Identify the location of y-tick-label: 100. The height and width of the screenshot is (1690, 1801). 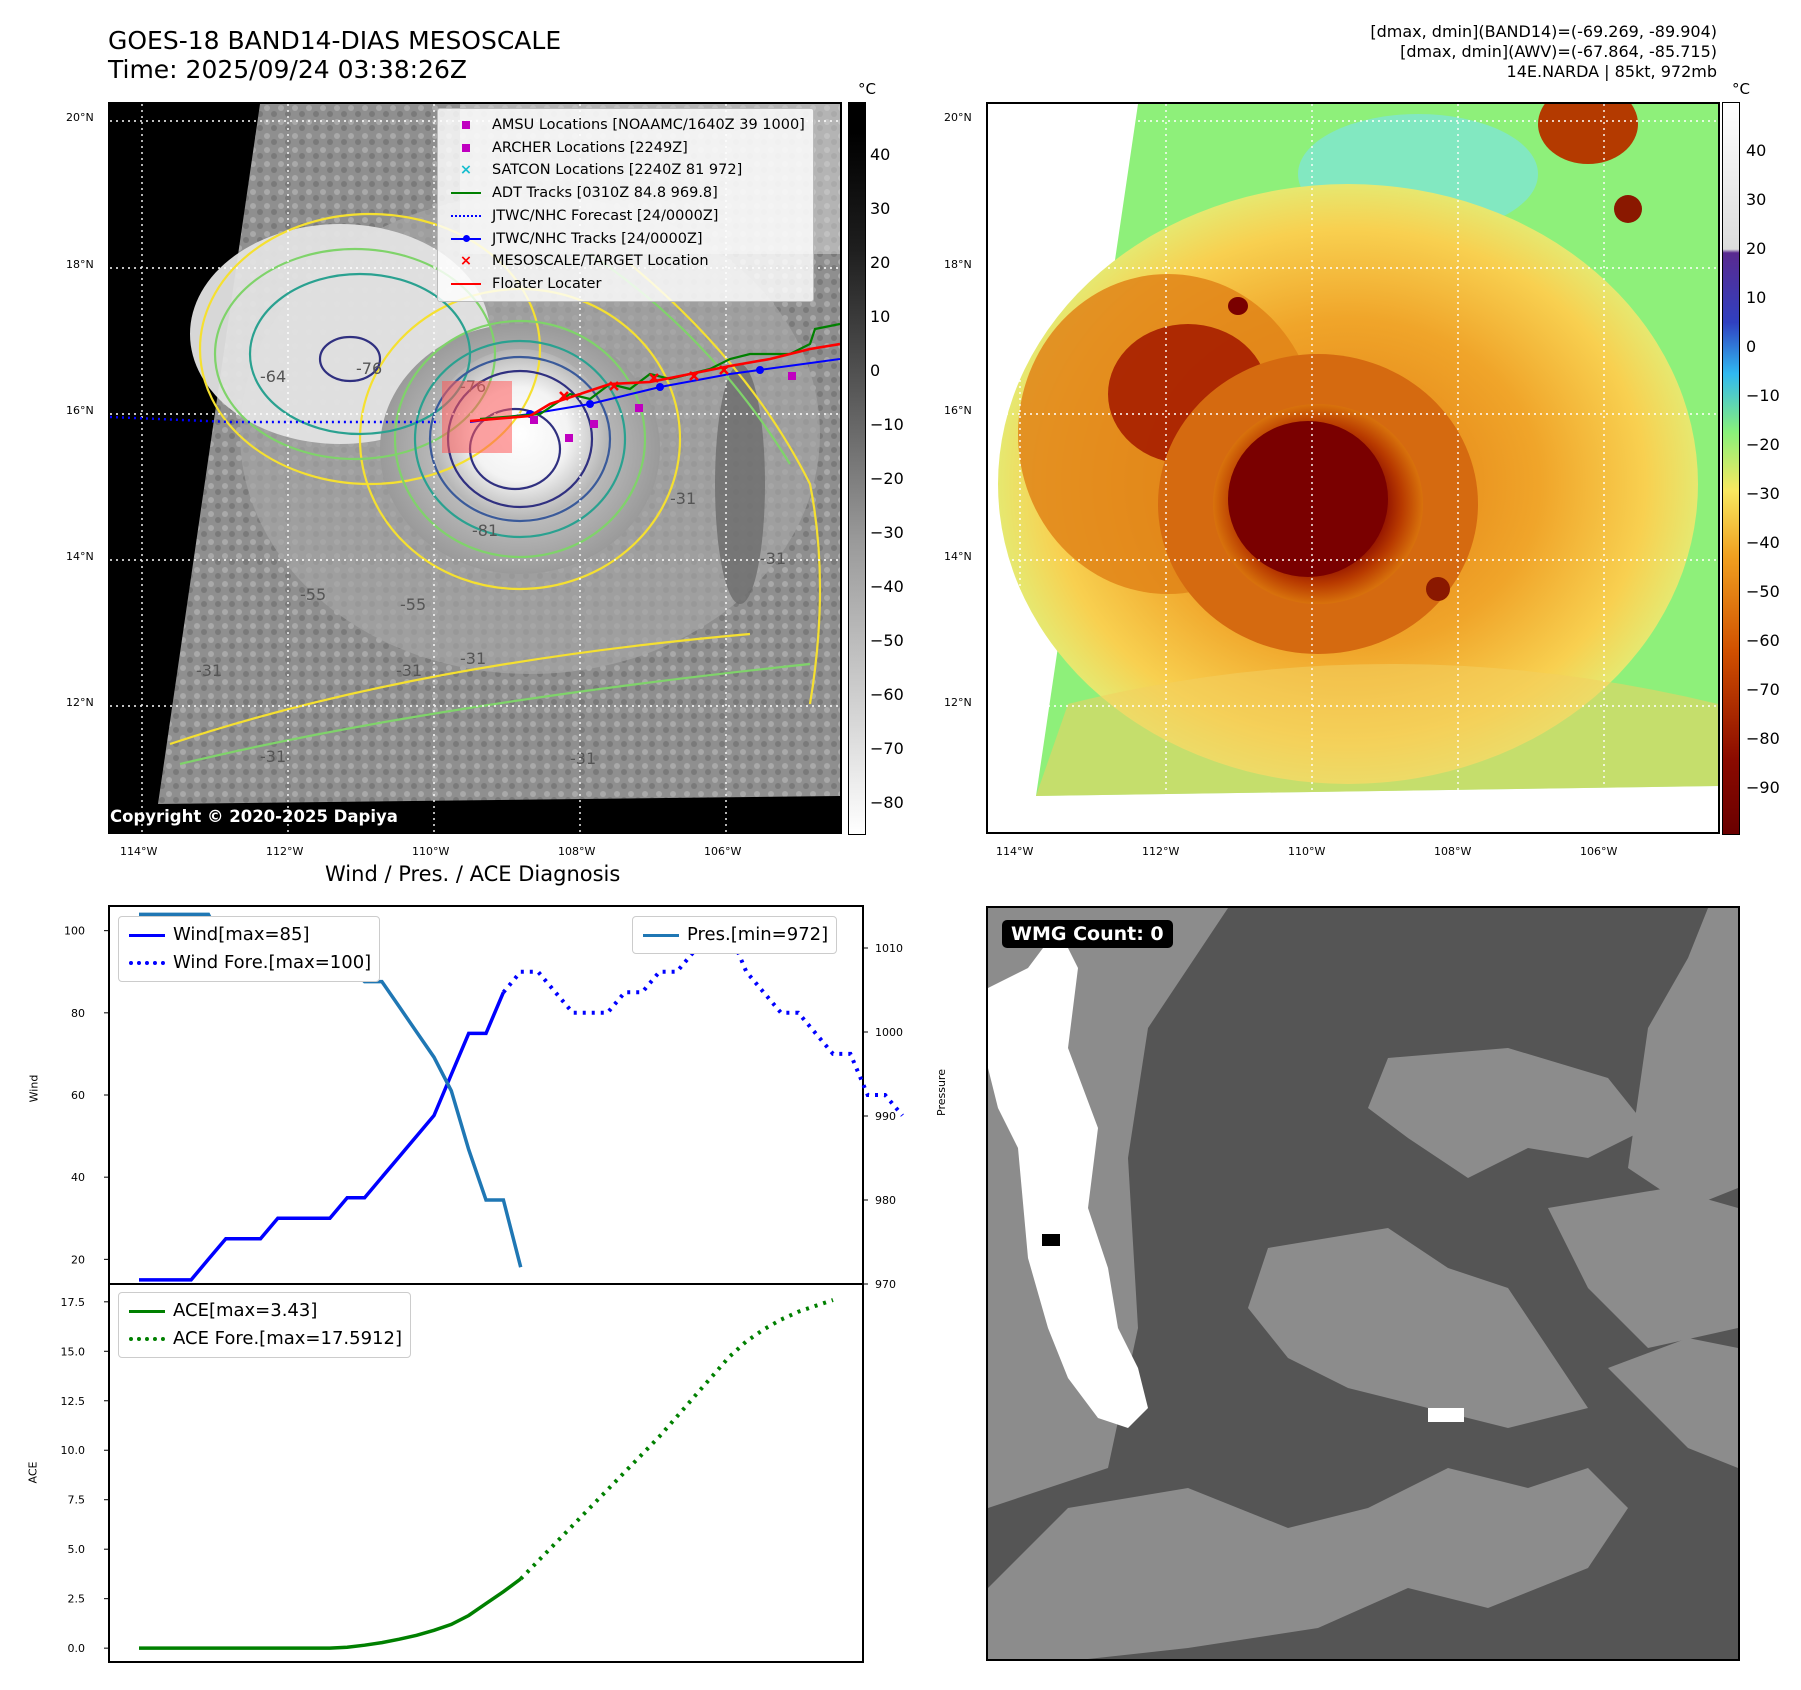
(74, 931).